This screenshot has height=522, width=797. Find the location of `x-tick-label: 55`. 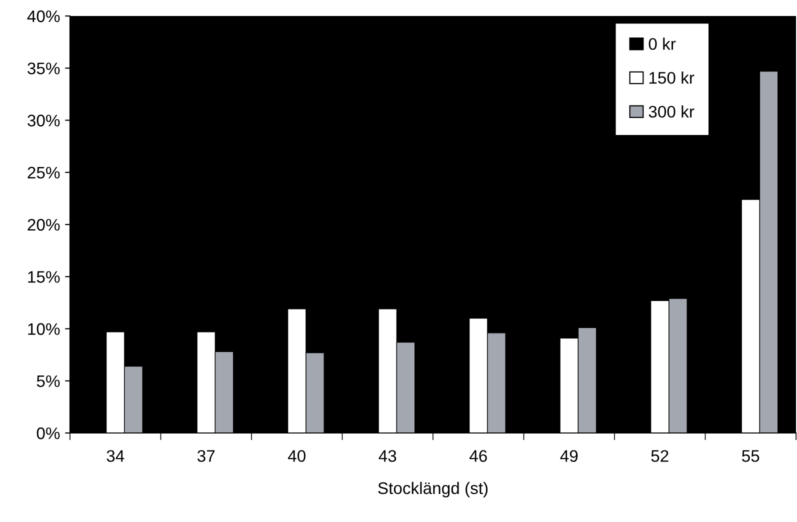

x-tick-label: 55 is located at coordinates (751, 456).